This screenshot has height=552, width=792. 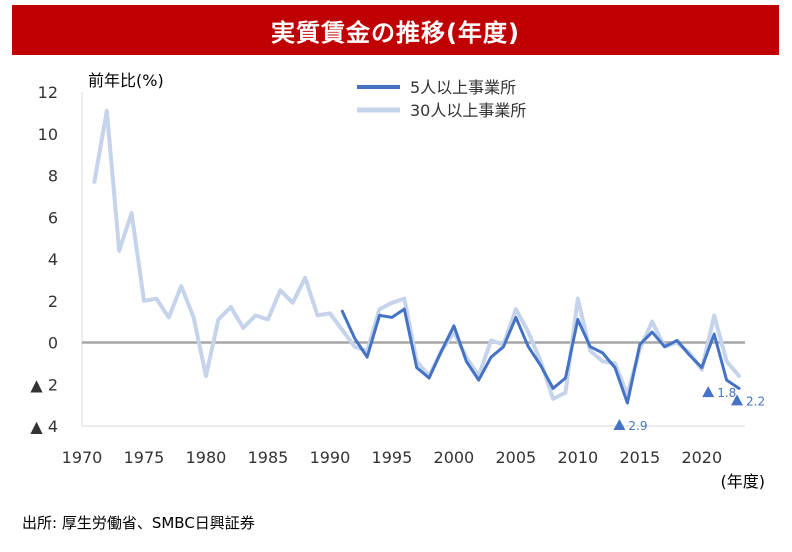 What do you see at coordinates (395, 30) in the screenshot?
I see `chart-title: 実質賃金の推移(年度)` at bounding box center [395, 30].